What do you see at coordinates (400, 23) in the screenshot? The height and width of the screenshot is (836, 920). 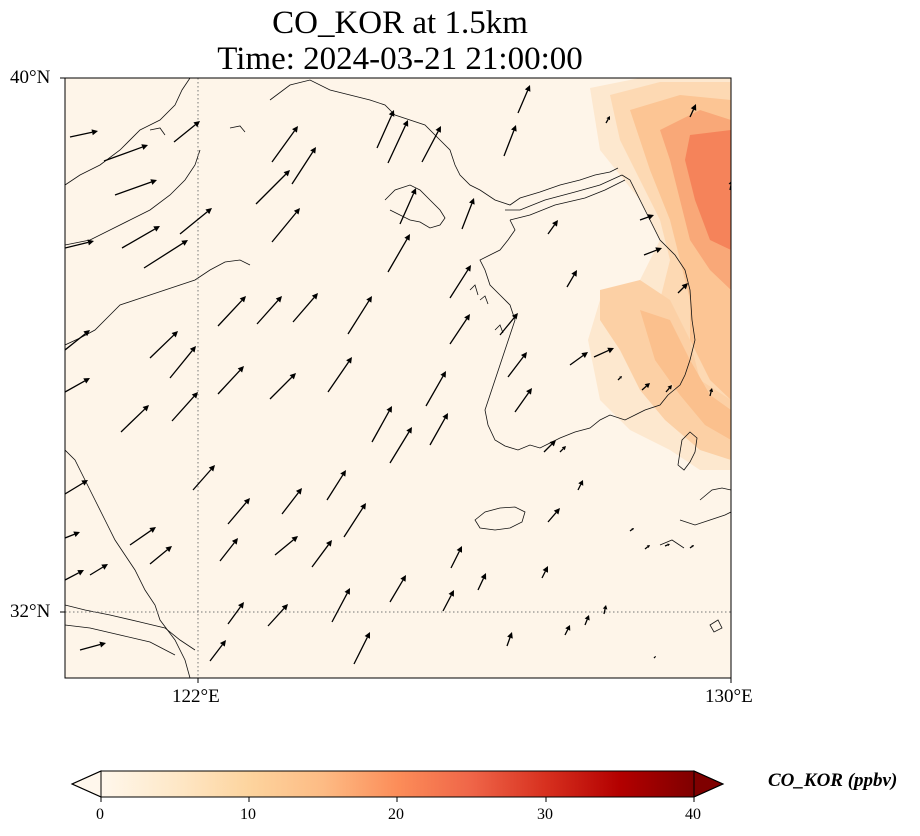 I see `map-title-line1: CO_KOR at 1.5km` at bounding box center [400, 23].